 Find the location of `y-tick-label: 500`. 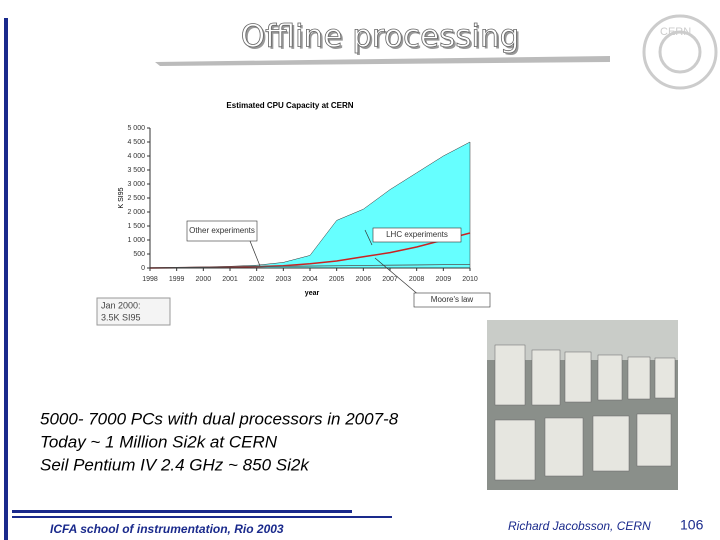

y-tick-label: 500 is located at coordinates (139, 254).